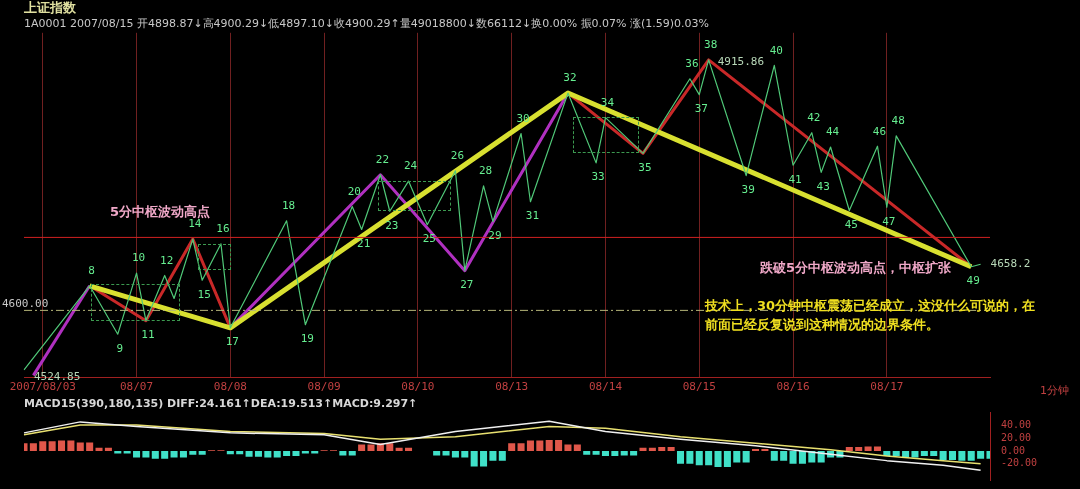 Image resolution: width=1080 pixels, height=489 pixels. I want to click on x-tick-label: 08/15, so click(699, 387).